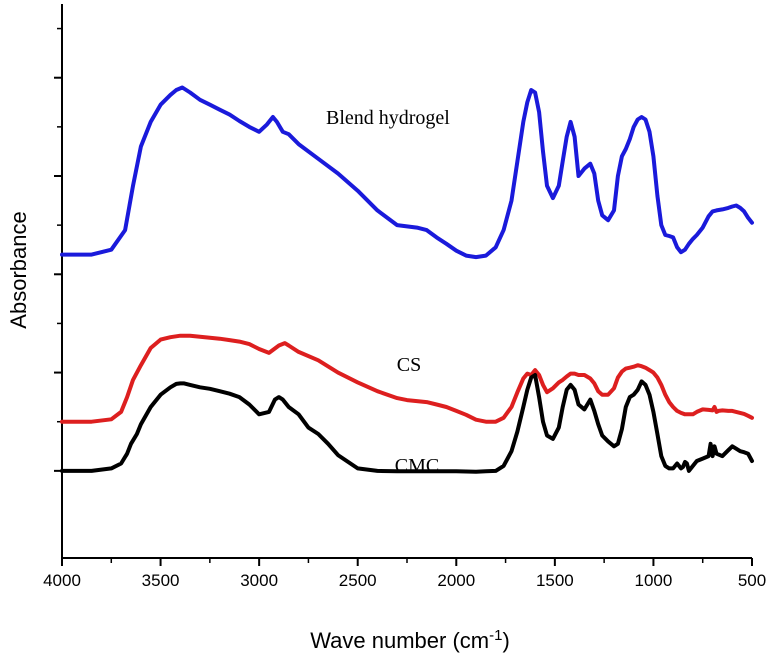  I want to click on series-line-cmc, so click(407, 423).